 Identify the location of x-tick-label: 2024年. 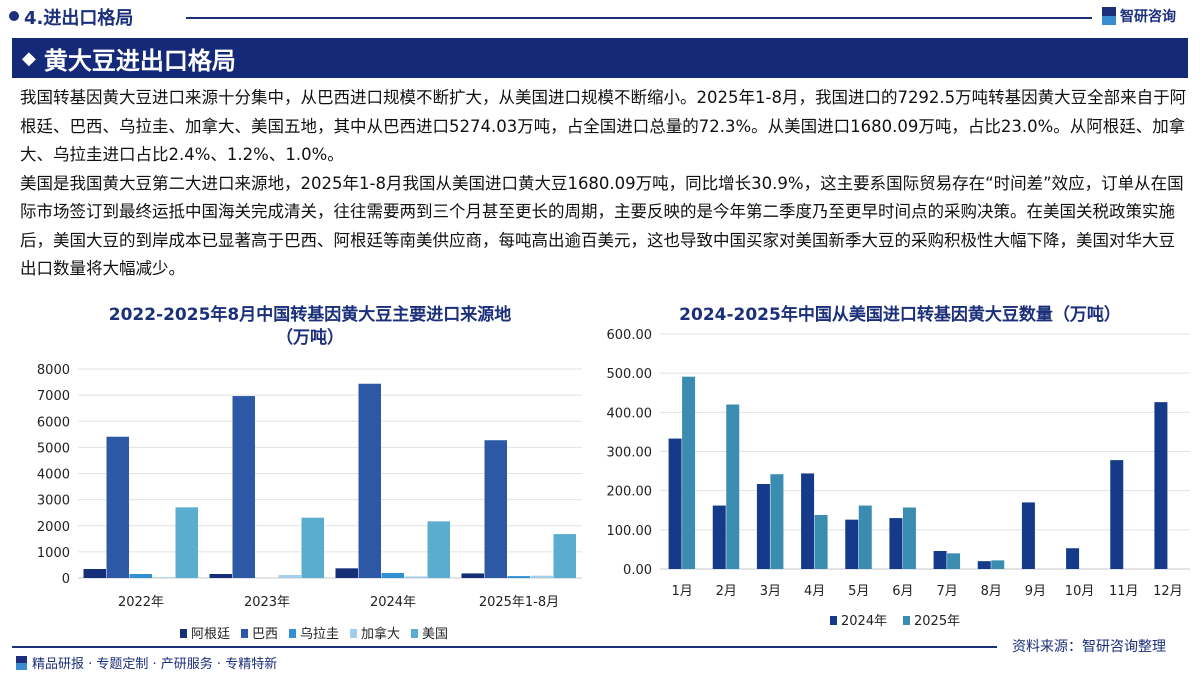
(393, 602).